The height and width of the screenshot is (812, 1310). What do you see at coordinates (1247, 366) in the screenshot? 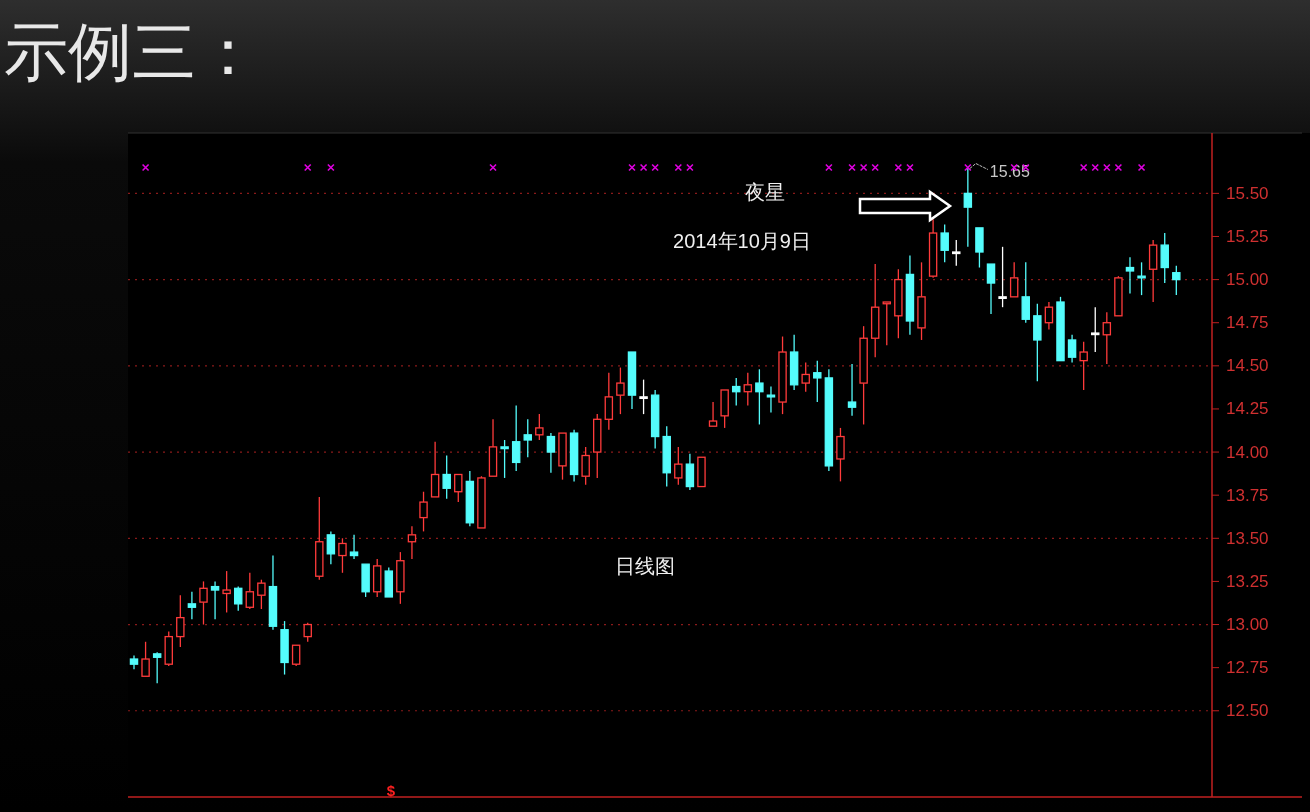
I see `y-tick-label: 14.50` at bounding box center [1247, 366].